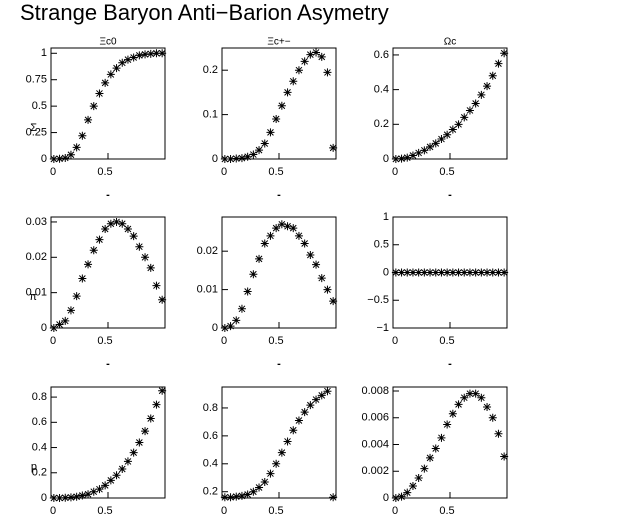 This screenshot has width=640, height=517. What do you see at coordinates (207, 251) in the screenshot?
I see `y-tick-label: 0.02` at bounding box center [207, 251].